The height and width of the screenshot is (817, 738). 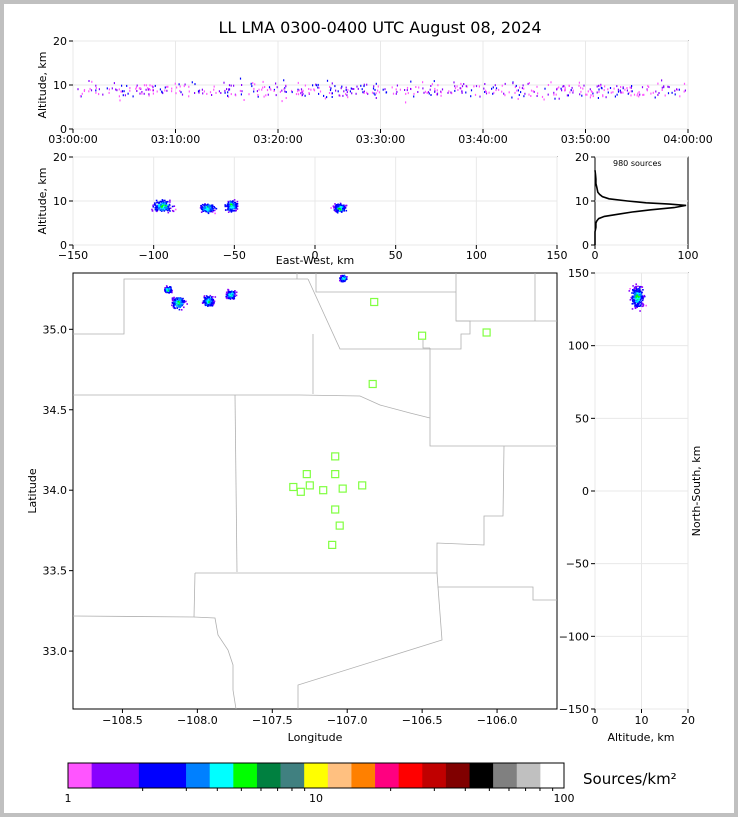 I want to click on histogram-profile-line, so click(x=640, y=207).